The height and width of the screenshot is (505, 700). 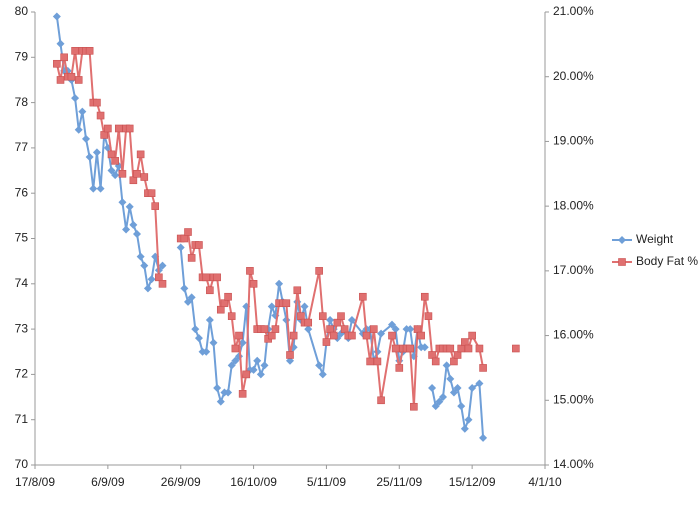 I want to click on y2-tick-label: 20.00%, so click(x=573, y=76).